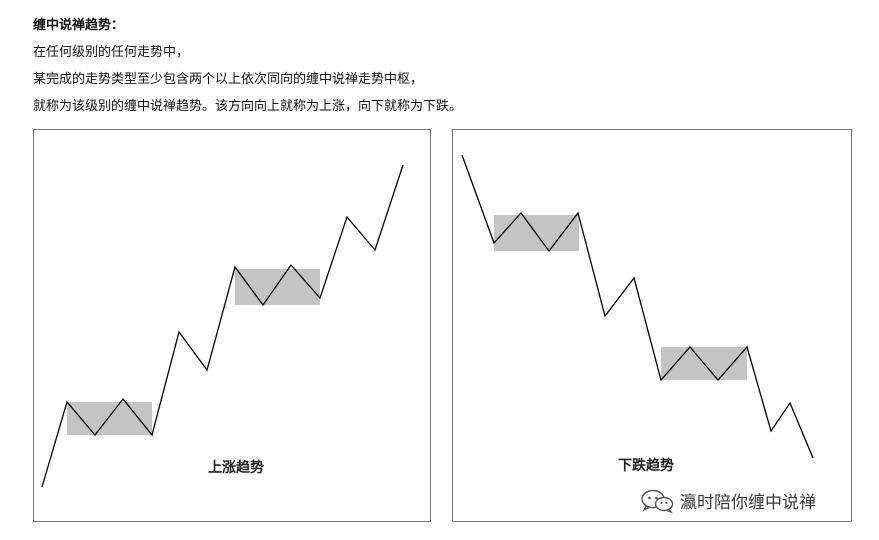 The width and height of the screenshot is (879, 540). What do you see at coordinates (248, 106) in the screenshot?
I see `intro-line-3: 就称为该级别的缠中说禅趋势。该方向向上就称为上涨，向下就称为下跌。` at bounding box center [248, 106].